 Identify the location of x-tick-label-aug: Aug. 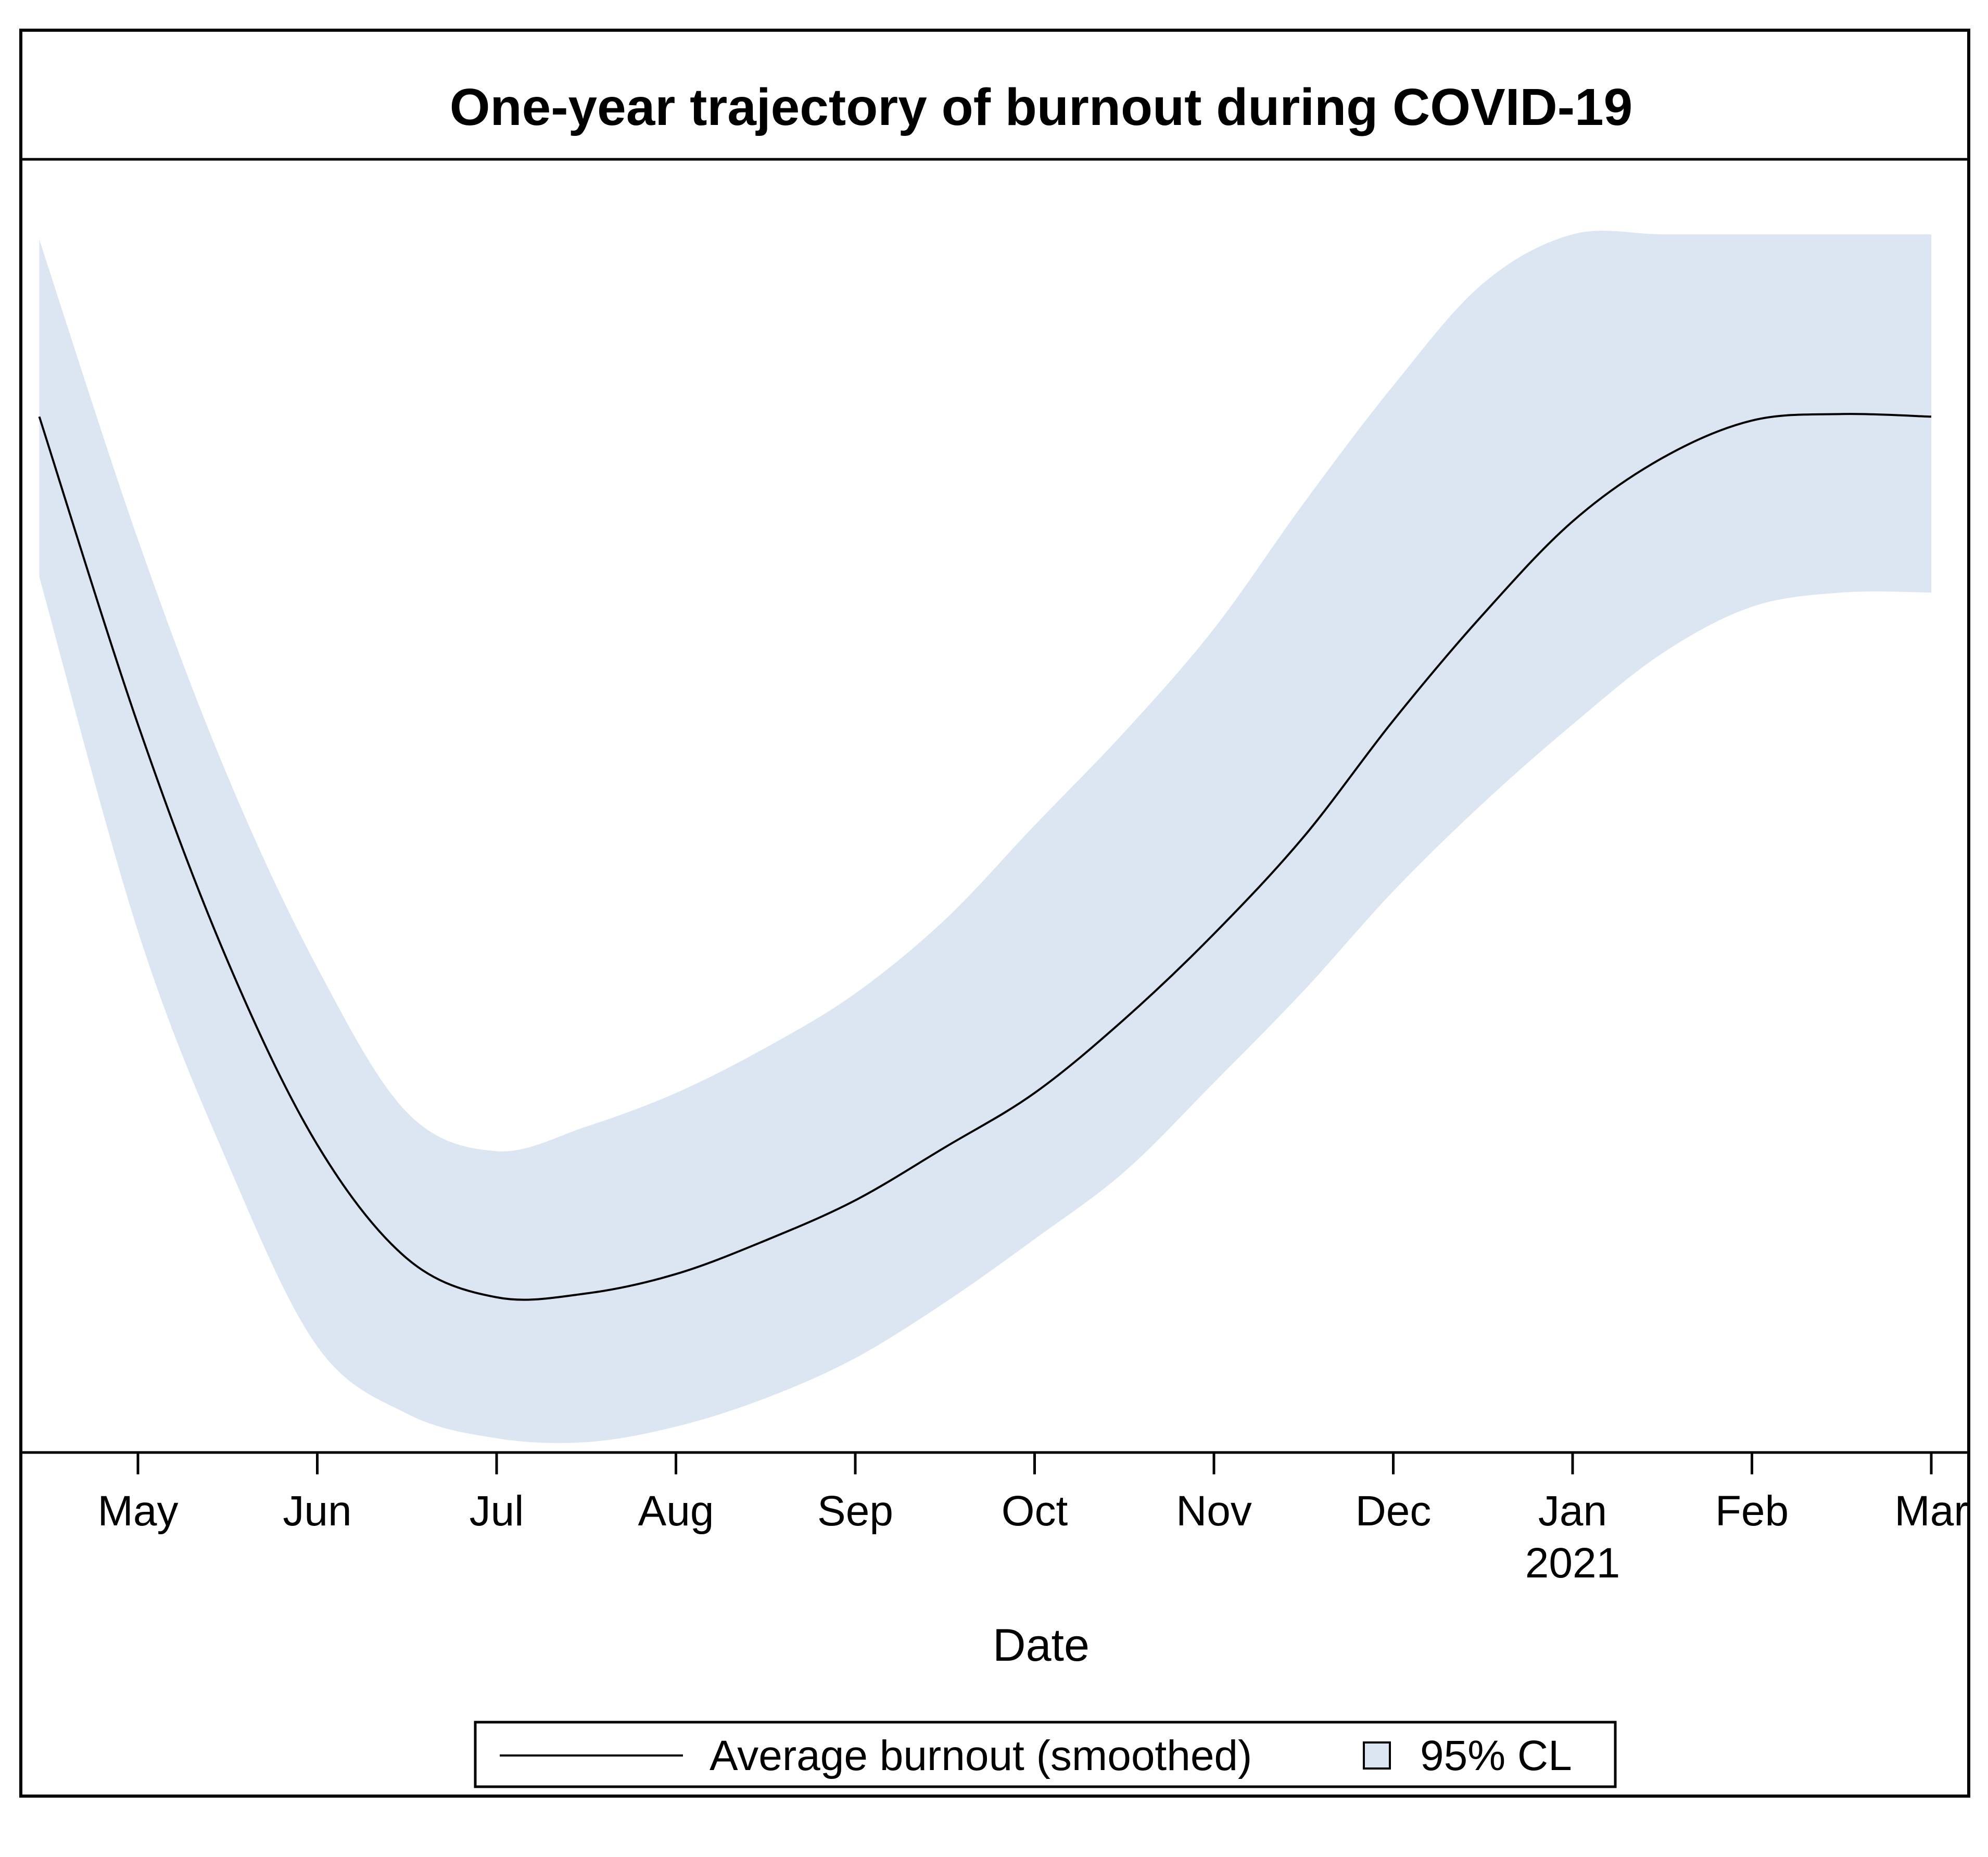
(676, 1511).